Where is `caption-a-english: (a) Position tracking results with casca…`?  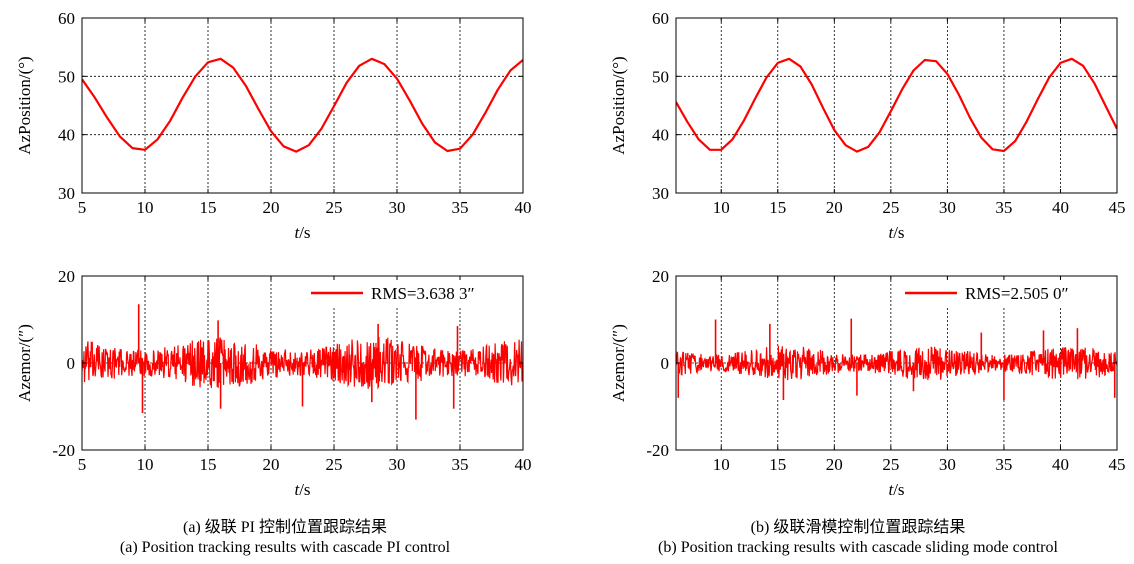 caption-a-english: (a) Position tracking results with casca… is located at coordinates (285, 547).